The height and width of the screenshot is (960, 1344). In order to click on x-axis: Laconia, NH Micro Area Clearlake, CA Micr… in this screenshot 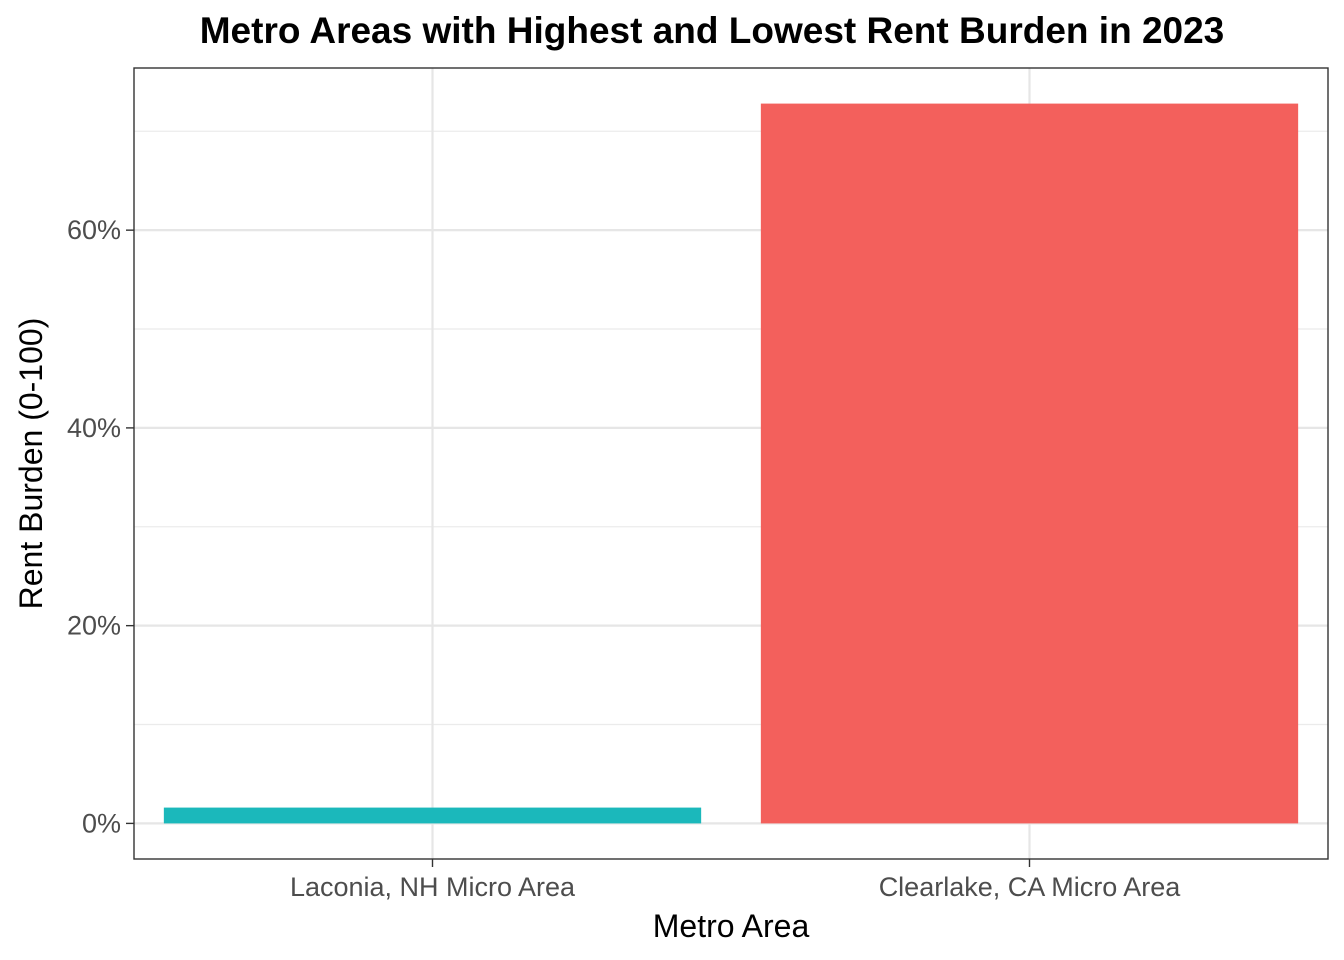, I will do `click(735, 880)`.